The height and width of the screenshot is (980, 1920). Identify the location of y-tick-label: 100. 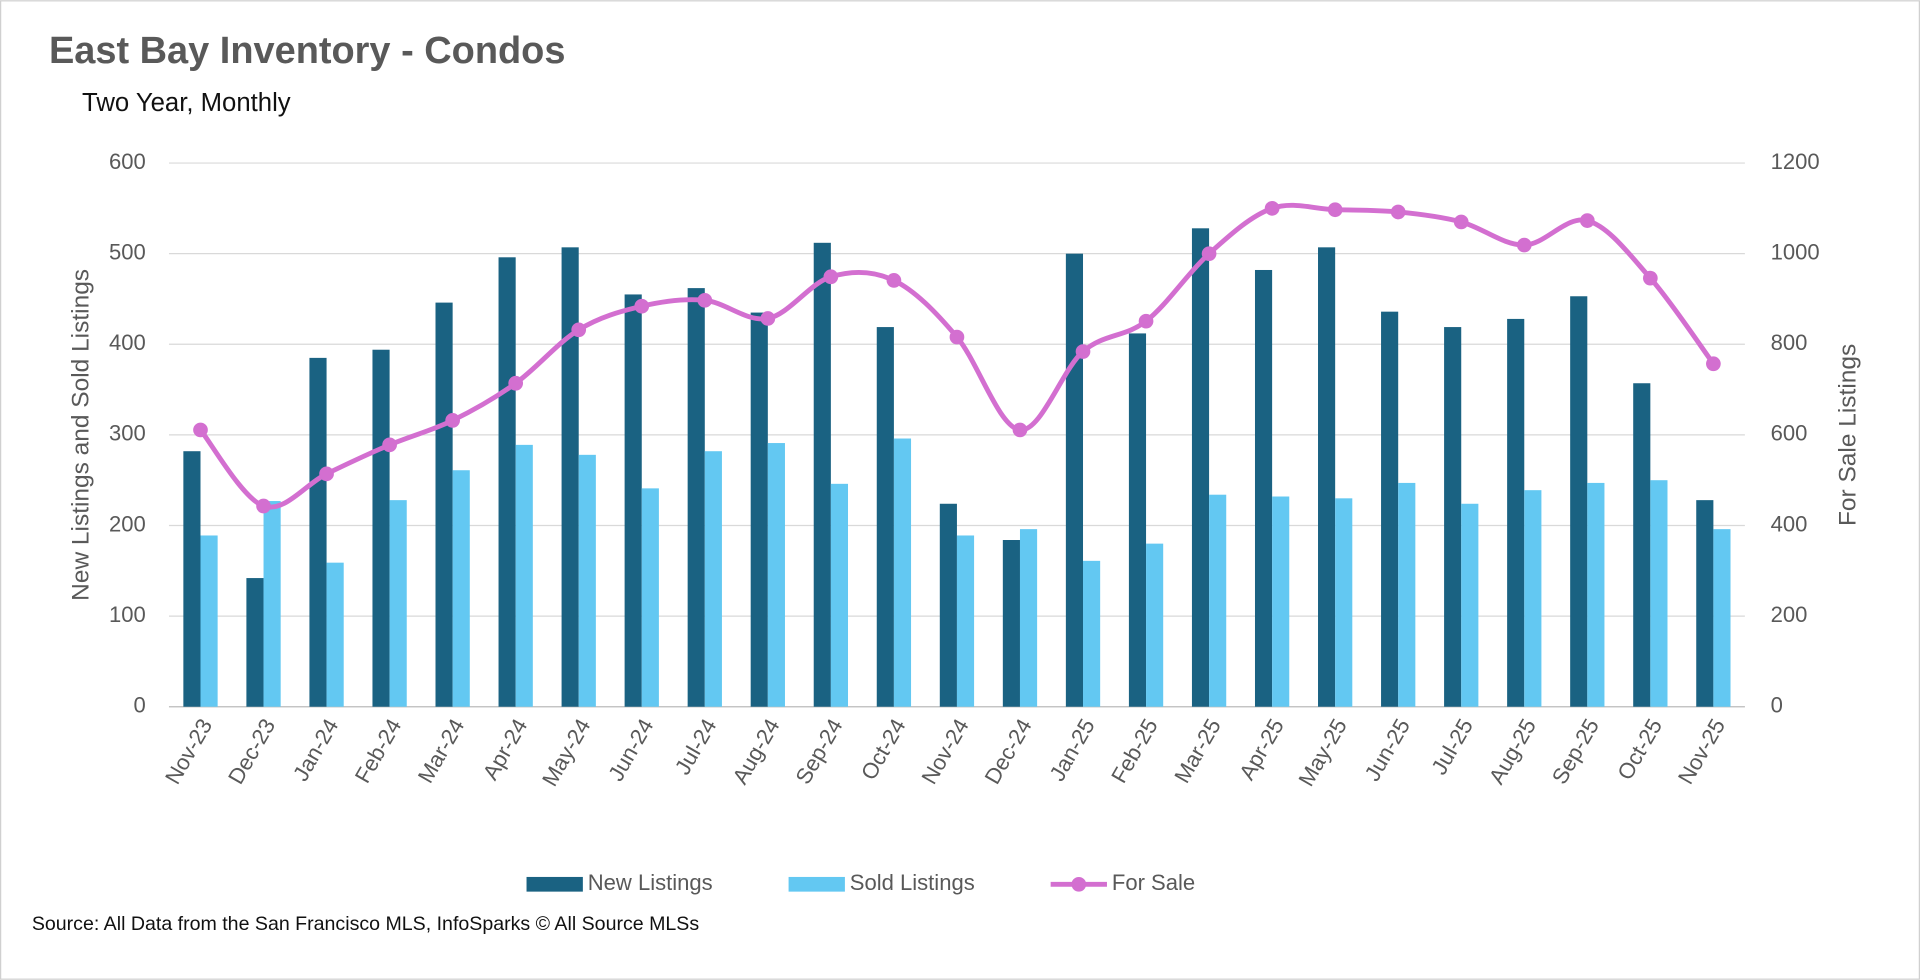
(127, 614).